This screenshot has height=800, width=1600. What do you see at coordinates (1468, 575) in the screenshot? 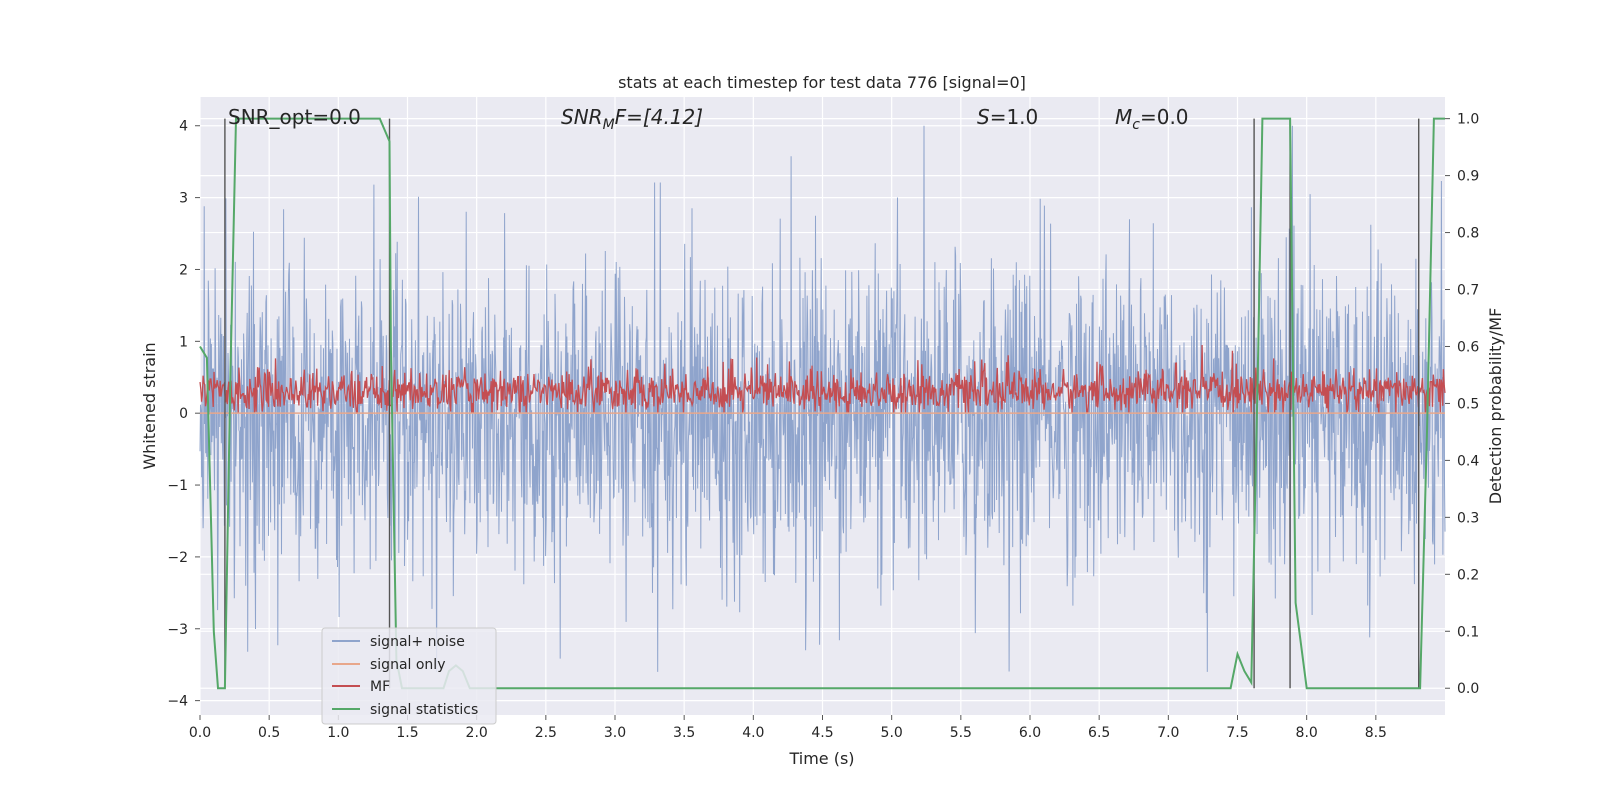
I see `y-tick-label-right: 0.2` at bounding box center [1468, 575].